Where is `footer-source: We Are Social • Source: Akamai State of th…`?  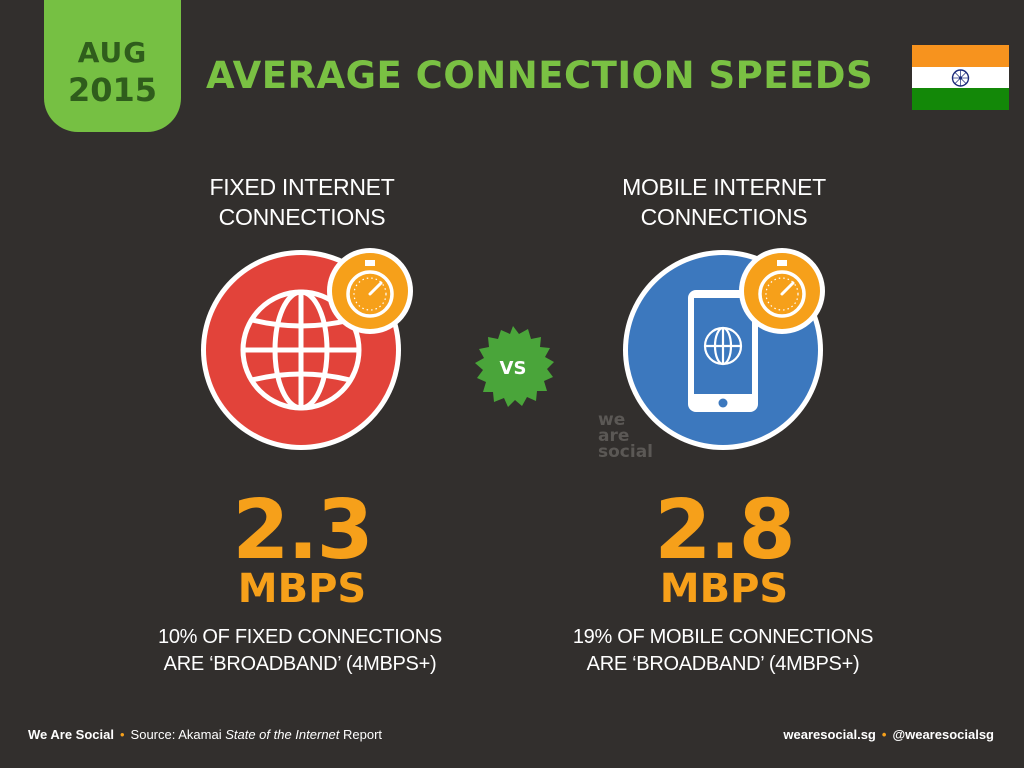 footer-source: We Are Social • Source: Akamai State of th… is located at coordinates (205, 734).